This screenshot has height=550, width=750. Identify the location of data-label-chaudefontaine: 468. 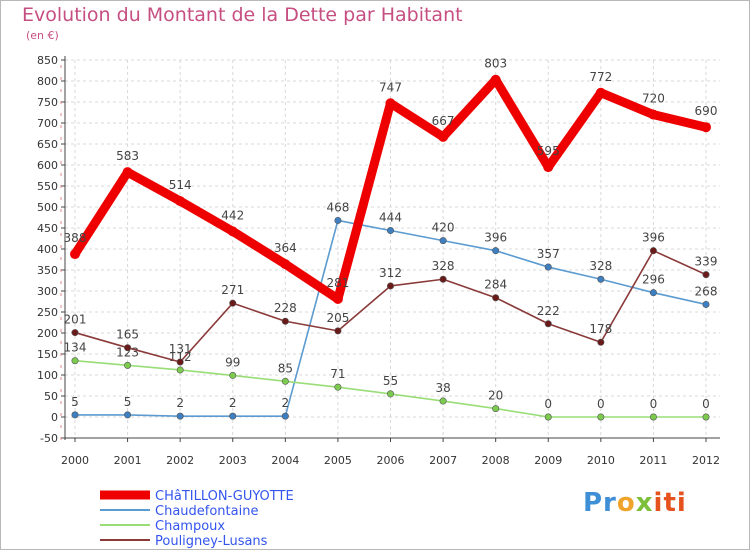
(337, 207).